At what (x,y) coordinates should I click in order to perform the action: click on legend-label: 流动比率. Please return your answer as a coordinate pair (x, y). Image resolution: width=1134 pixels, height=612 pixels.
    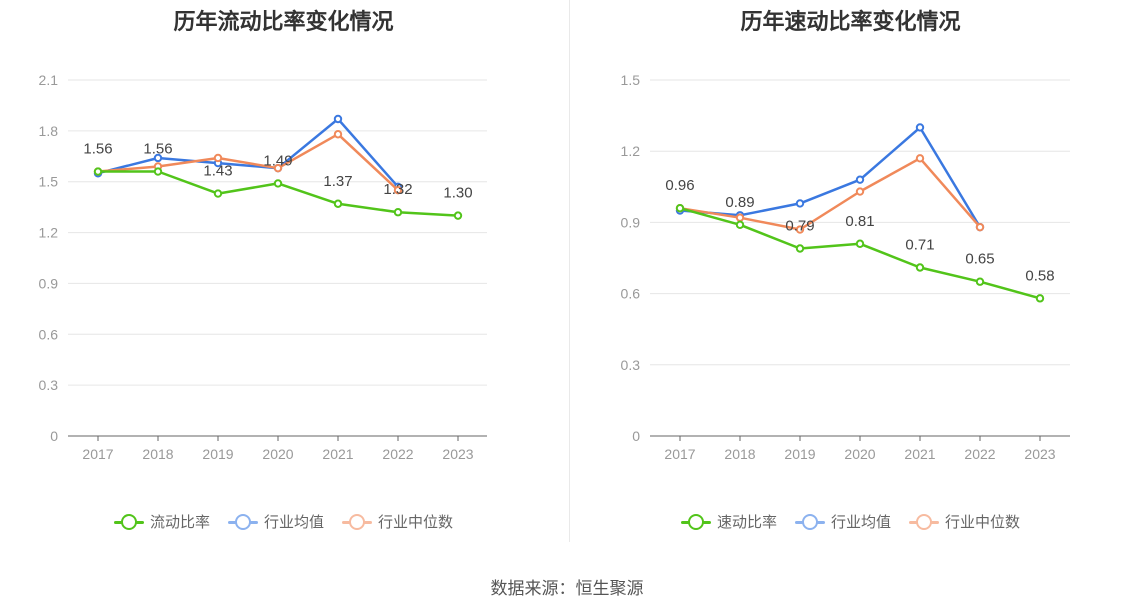
    Looking at the image, I should click on (179, 522).